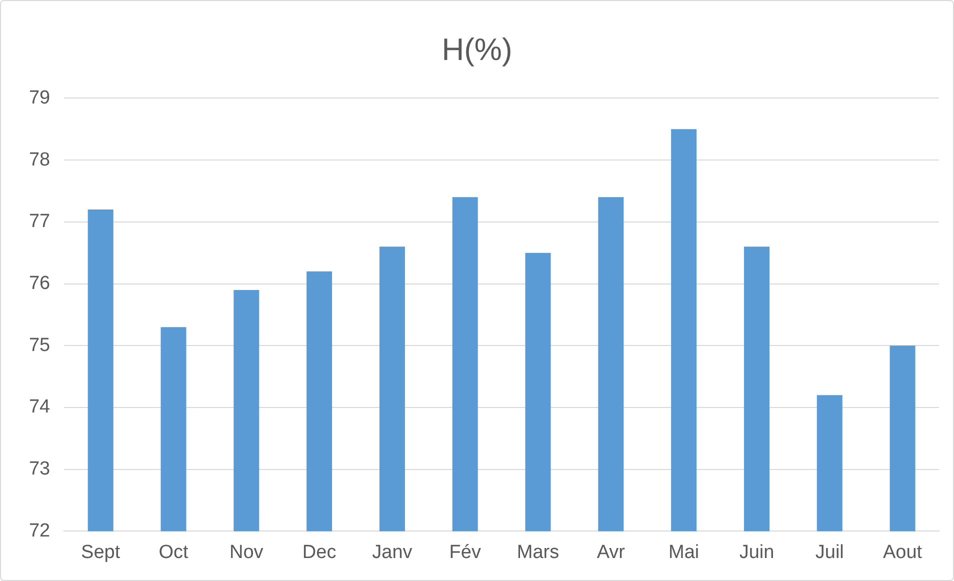  I want to click on x-tick-label: Juil, so click(829, 552).